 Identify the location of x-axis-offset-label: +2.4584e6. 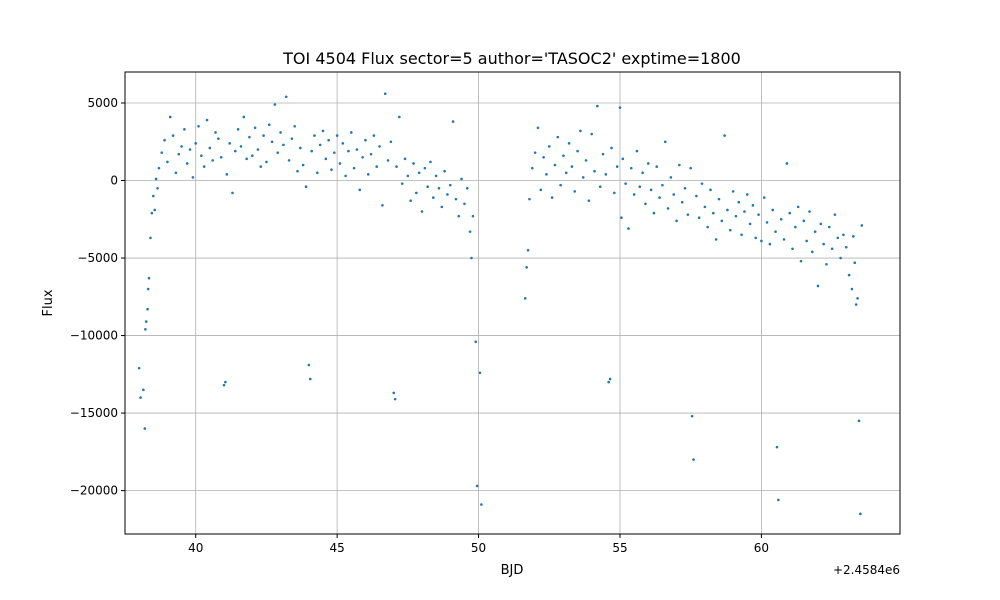
(866, 570).